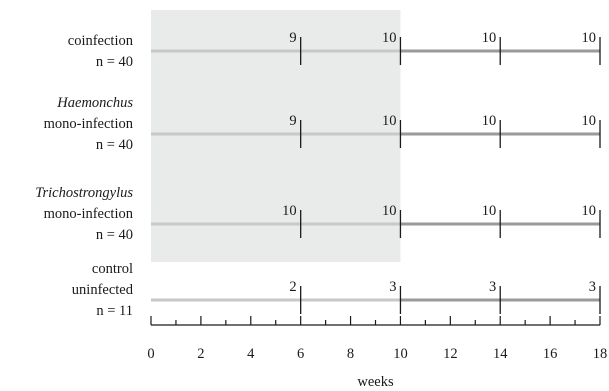  Describe the element at coordinates (112, 269) in the screenshot. I see `group-label-line: control` at that location.